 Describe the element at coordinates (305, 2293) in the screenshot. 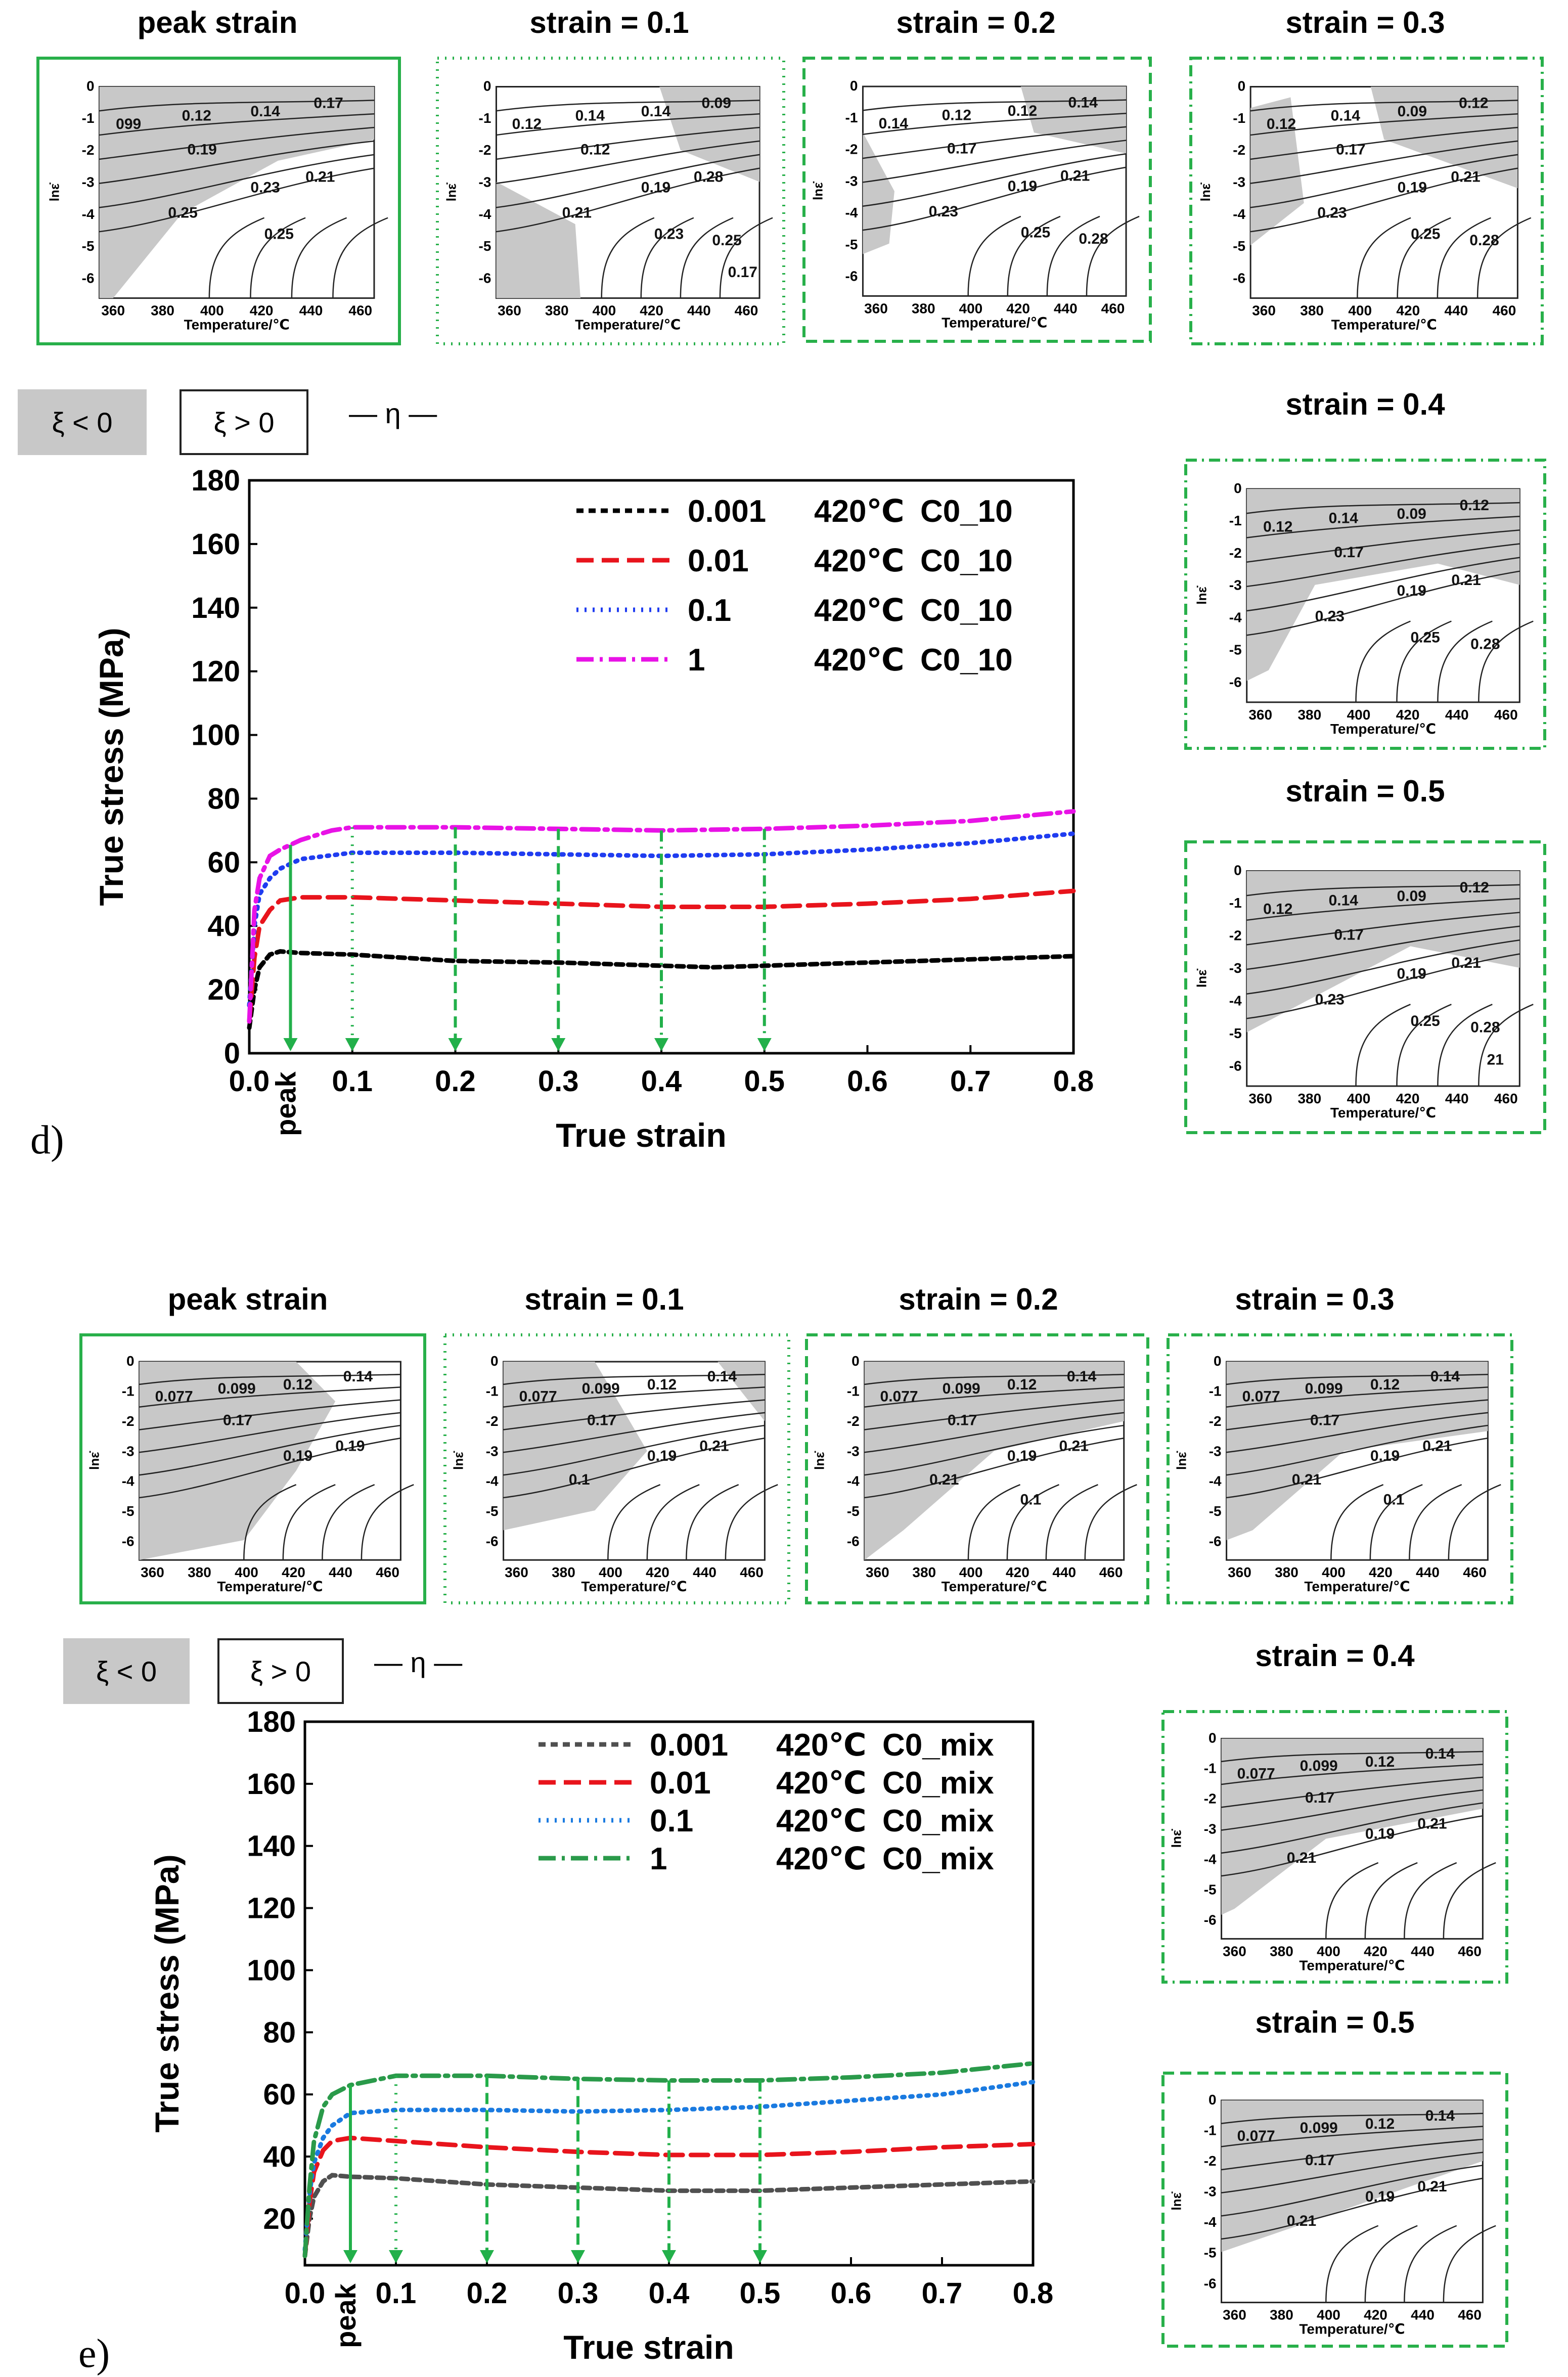

I see `x-tick-label: 0.0` at that location.